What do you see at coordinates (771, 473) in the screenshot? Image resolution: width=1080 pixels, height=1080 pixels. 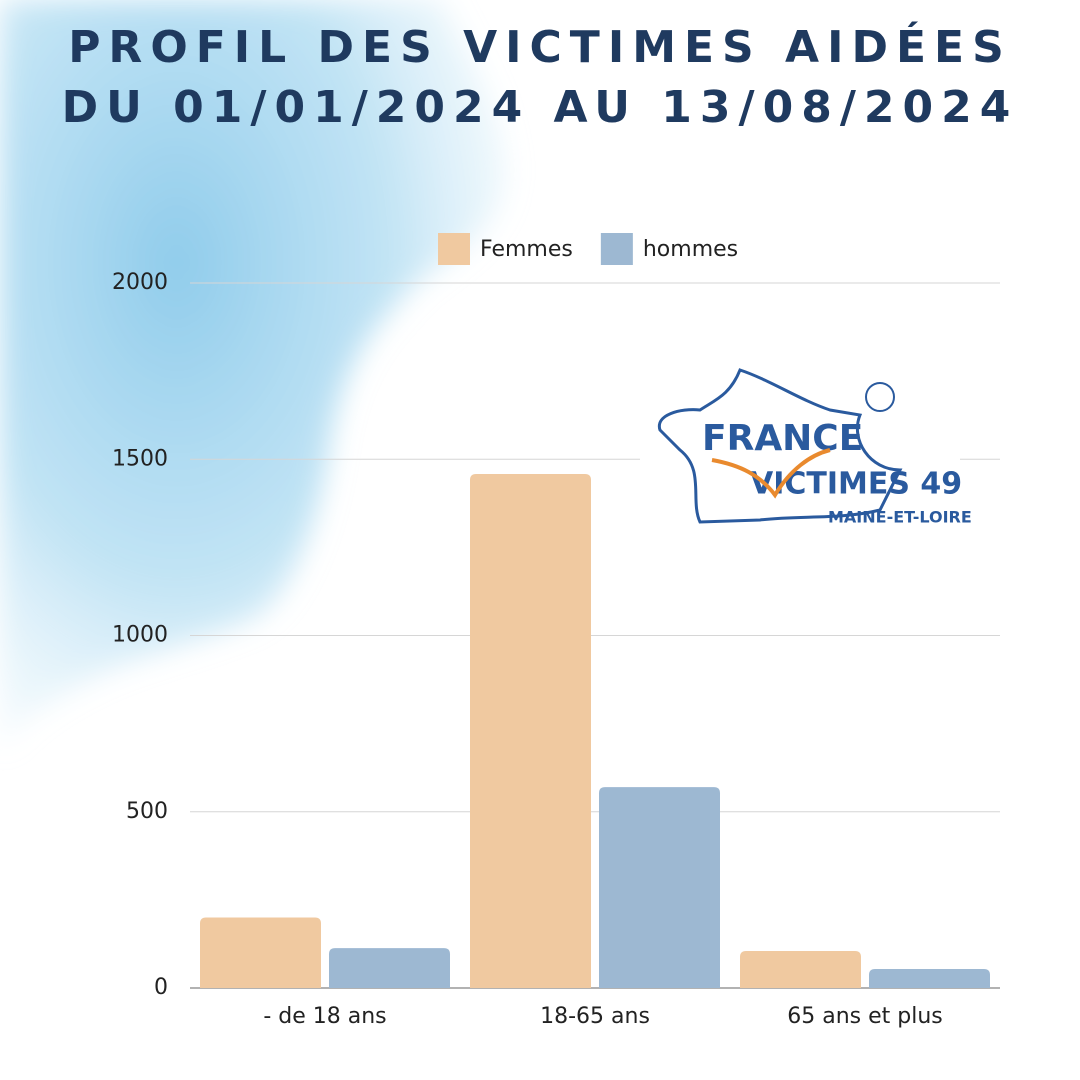 I see `logo-swoosh` at bounding box center [771, 473].